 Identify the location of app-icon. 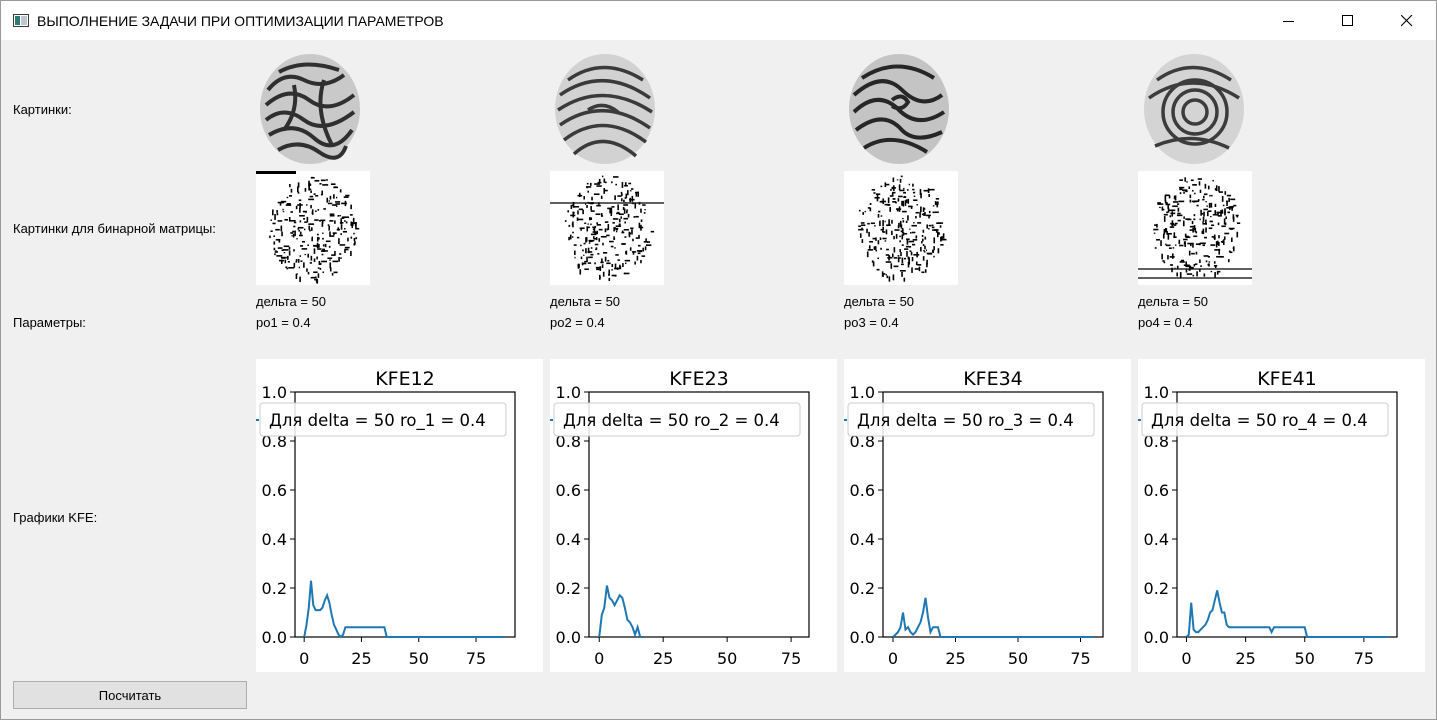
(21, 20).